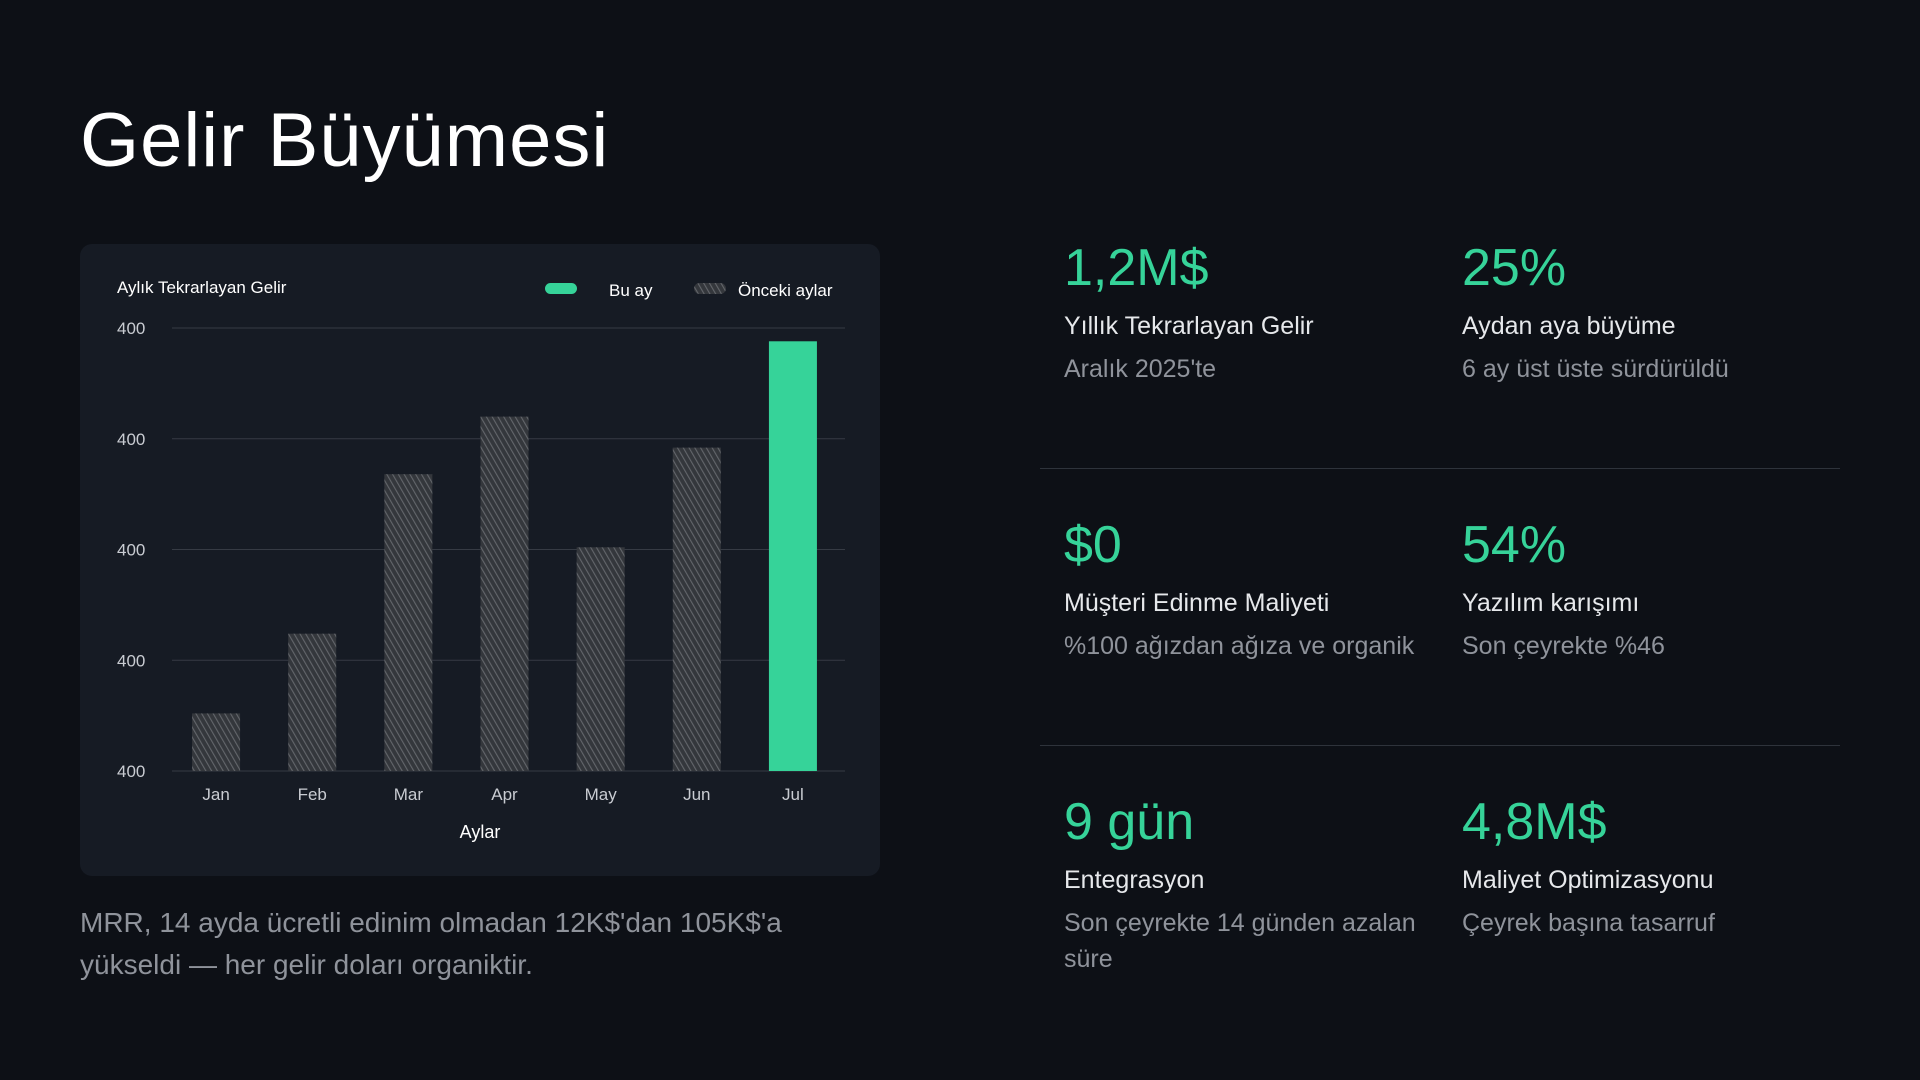  What do you see at coordinates (1189, 326) in the screenshot?
I see `metric-label: Yıllık Tekrarlayan Gelir` at bounding box center [1189, 326].